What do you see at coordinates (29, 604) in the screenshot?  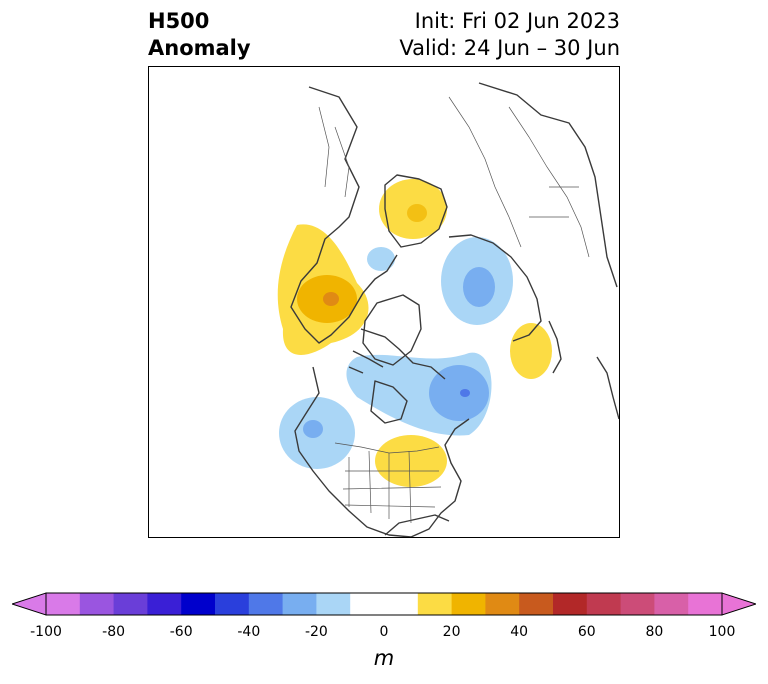 I see `colorbar-under-arrow` at bounding box center [29, 604].